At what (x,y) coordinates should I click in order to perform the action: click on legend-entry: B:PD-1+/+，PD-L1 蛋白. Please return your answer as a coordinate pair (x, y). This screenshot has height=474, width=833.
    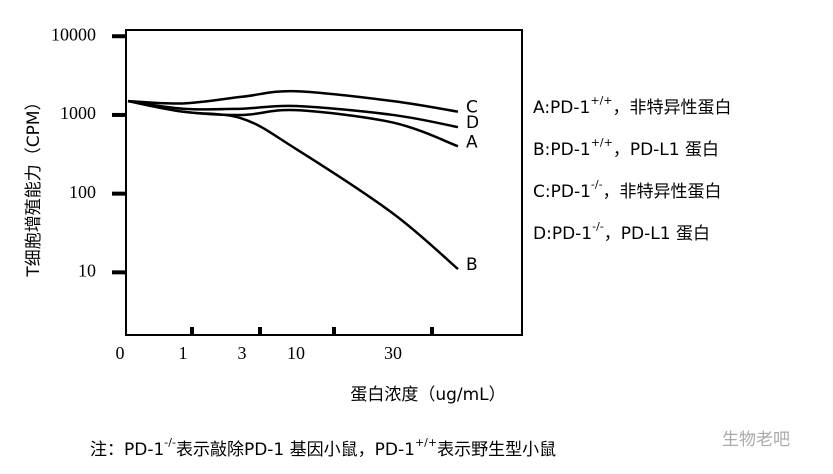
    Looking at the image, I should click on (626, 148).